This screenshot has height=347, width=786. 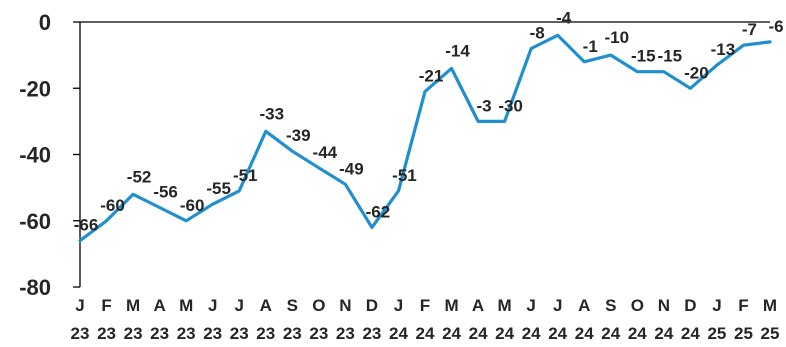 What do you see at coordinates (325, 152) in the screenshot?
I see `data-label: -44` at bounding box center [325, 152].